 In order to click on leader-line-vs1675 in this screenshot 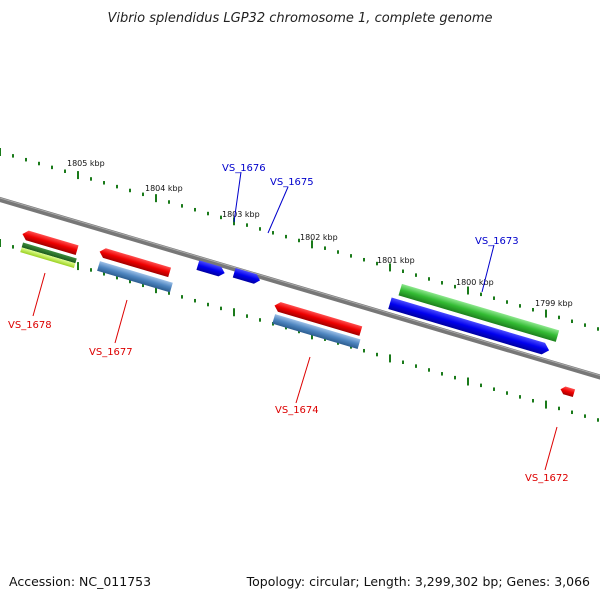, I will do `click(278, 210)`.